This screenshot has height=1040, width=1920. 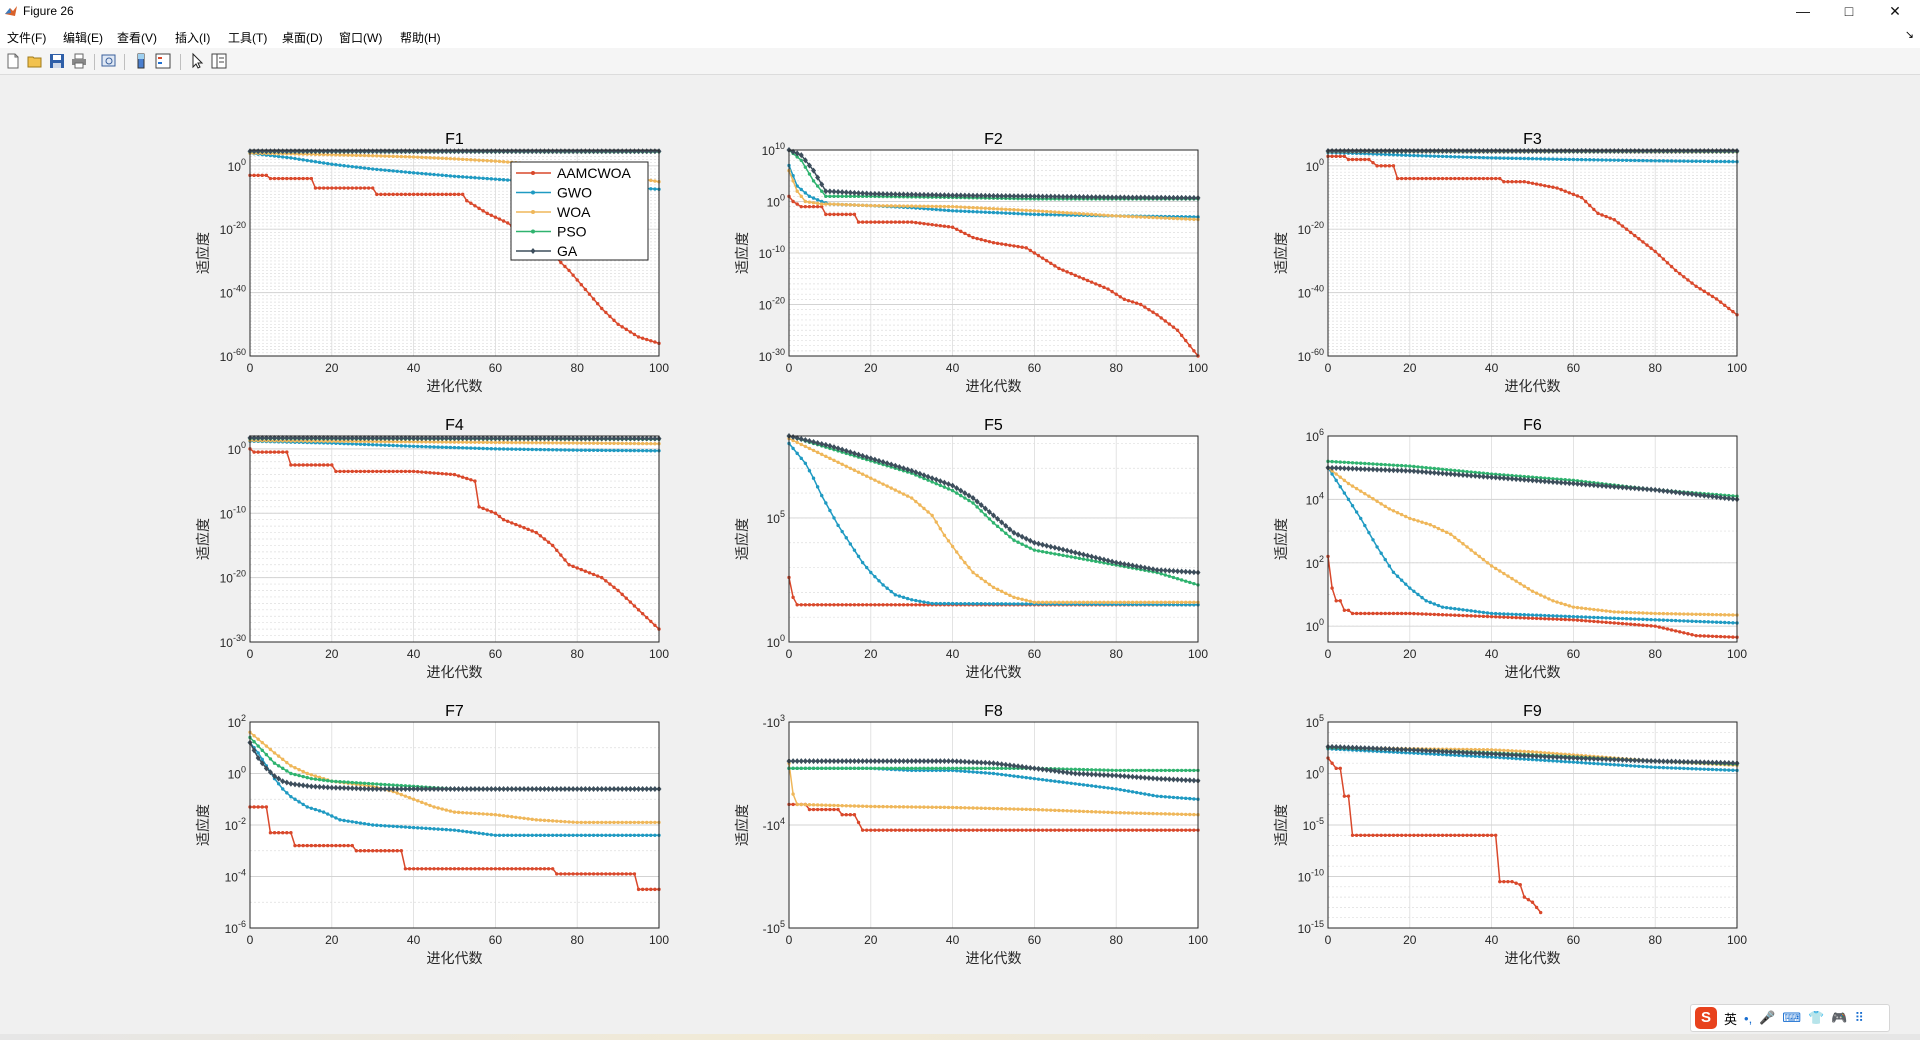 What do you see at coordinates (420, 38) in the screenshot?
I see `menu-help: 帮助(H)` at bounding box center [420, 38].